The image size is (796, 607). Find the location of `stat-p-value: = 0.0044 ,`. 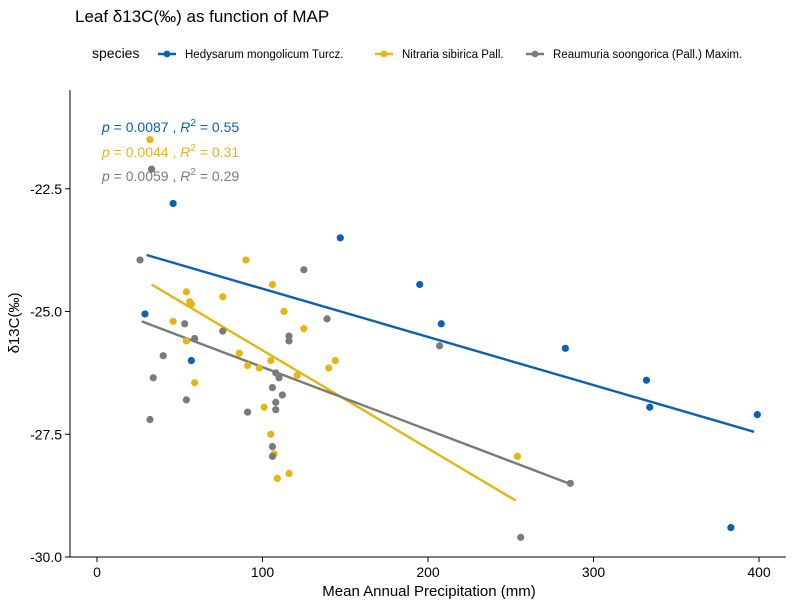

stat-p-value: = 0.0044 , is located at coordinates (145, 152).